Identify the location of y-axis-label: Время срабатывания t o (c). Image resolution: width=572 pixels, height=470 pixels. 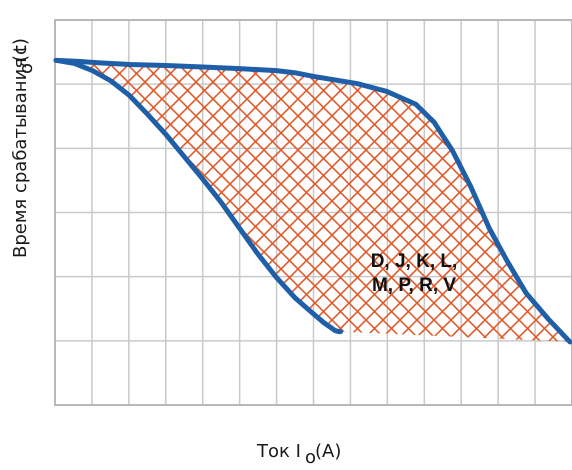
(23, 148).